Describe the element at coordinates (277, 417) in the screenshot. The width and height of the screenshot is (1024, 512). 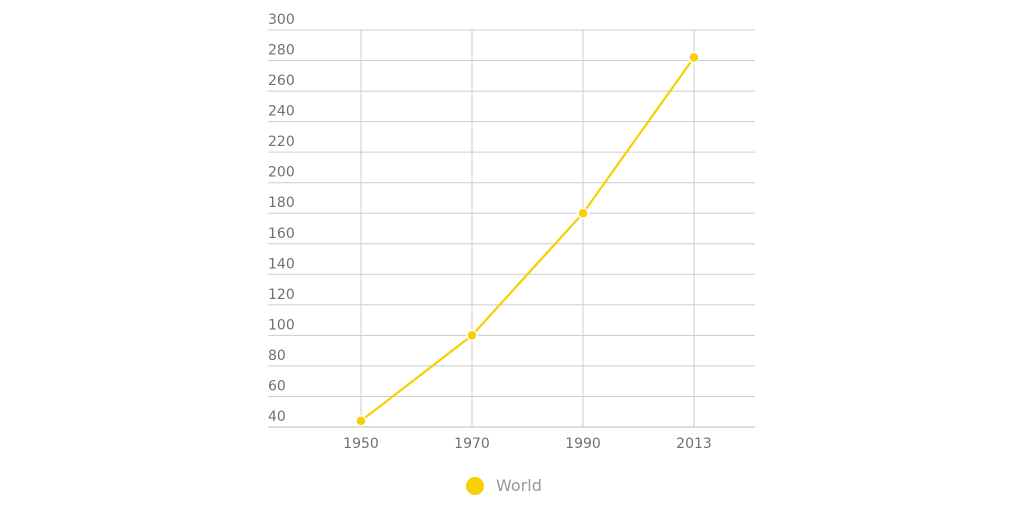
I see `y-tick-label: 40` at that location.